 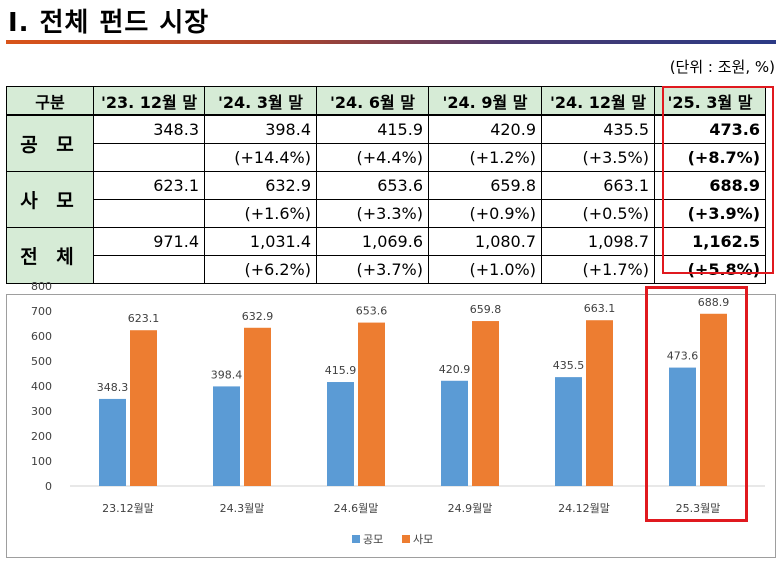 What do you see at coordinates (48, 486) in the screenshot?
I see `y-tick-label: 0` at bounding box center [48, 486].